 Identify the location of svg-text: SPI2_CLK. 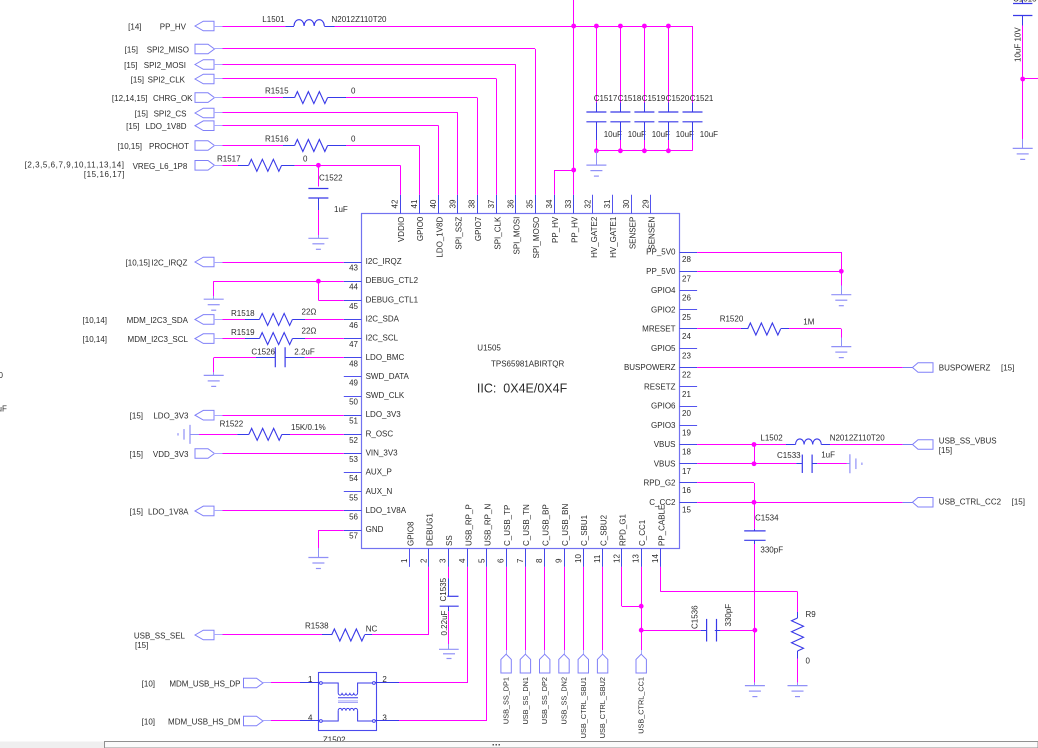
(167, 80).